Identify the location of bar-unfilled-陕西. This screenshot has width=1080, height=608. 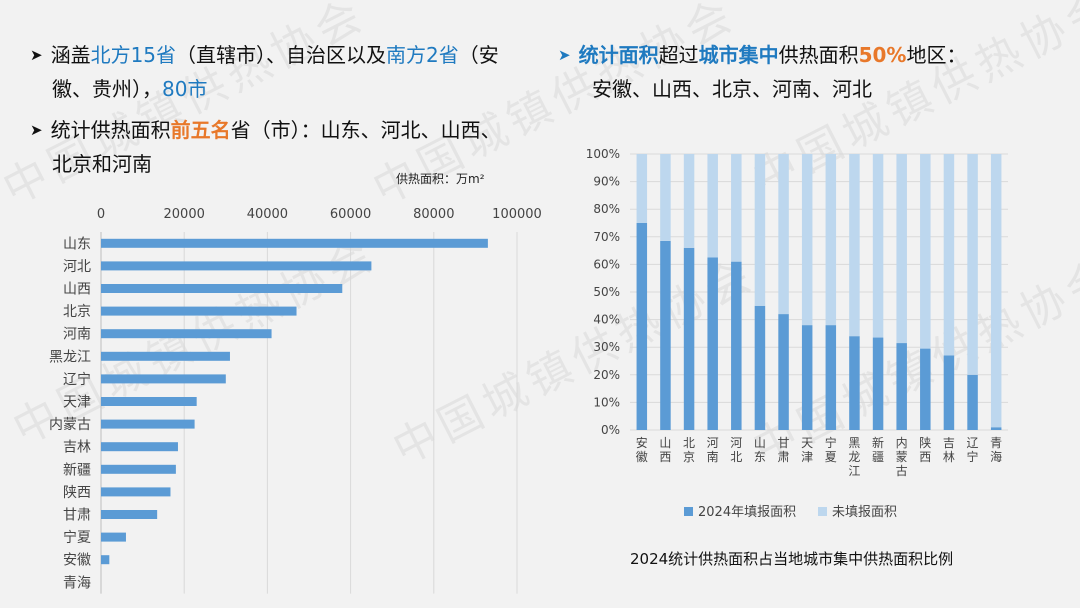
(925, 251).